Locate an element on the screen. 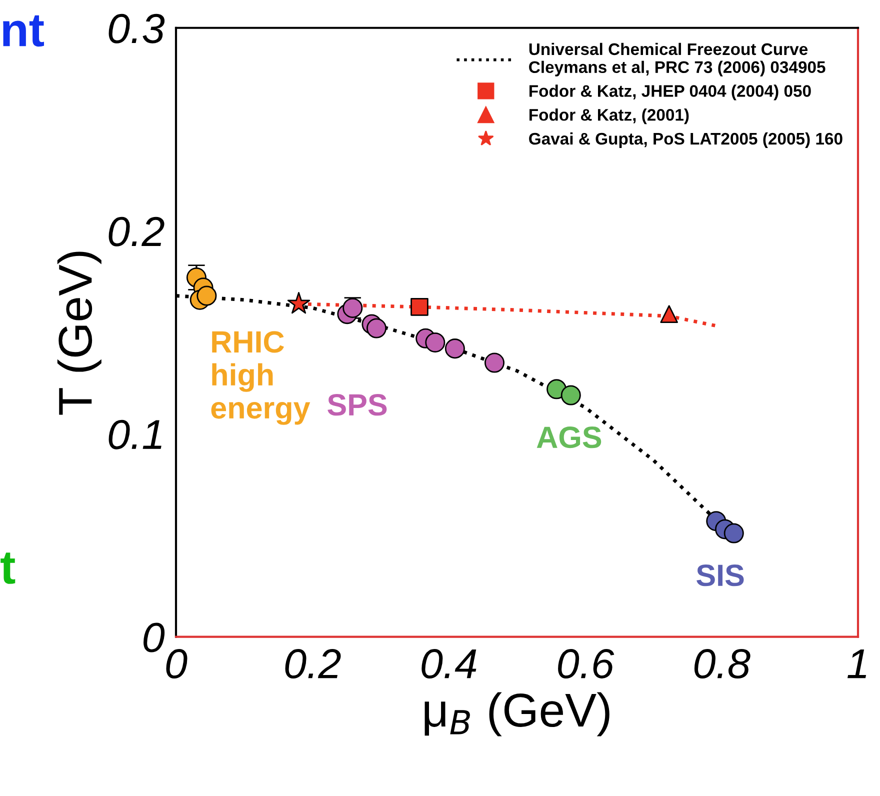 The height and width of the screenshot is (796, 880). text: nt is located at coordinates (23, 31).